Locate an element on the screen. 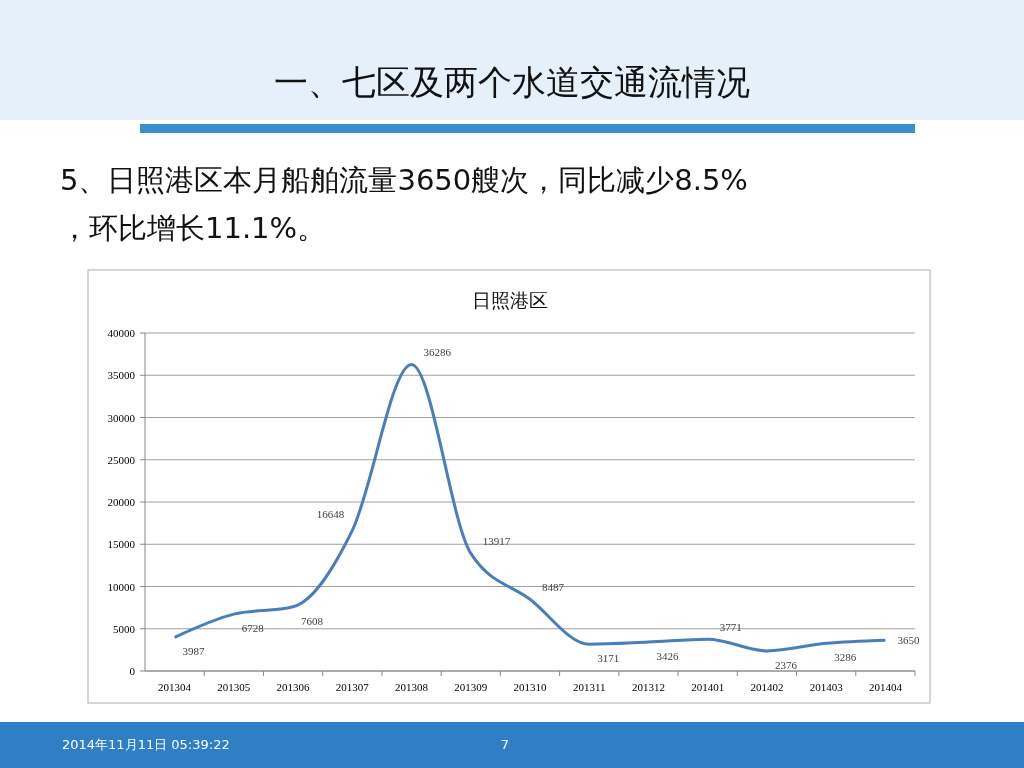  x-tick-label: 201305 is located at coordinates (234, 687).